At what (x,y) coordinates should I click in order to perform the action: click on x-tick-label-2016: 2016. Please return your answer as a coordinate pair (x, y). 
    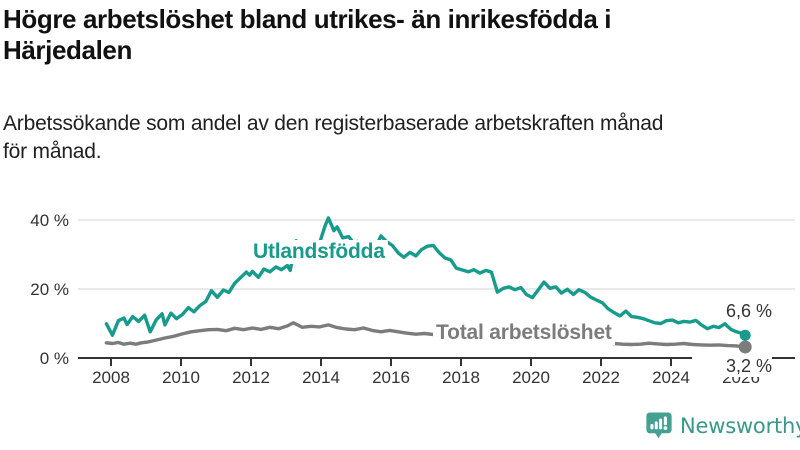
    Looking at the image, I should click on (391, 377).